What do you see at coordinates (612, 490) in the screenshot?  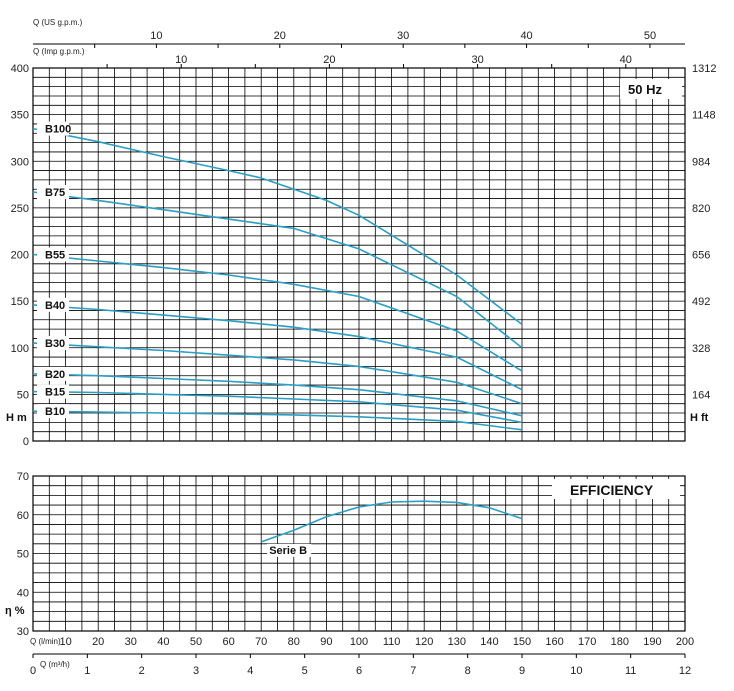 I see `efficiency-title: EFFICIENCY` at bounding box center [612, 490].